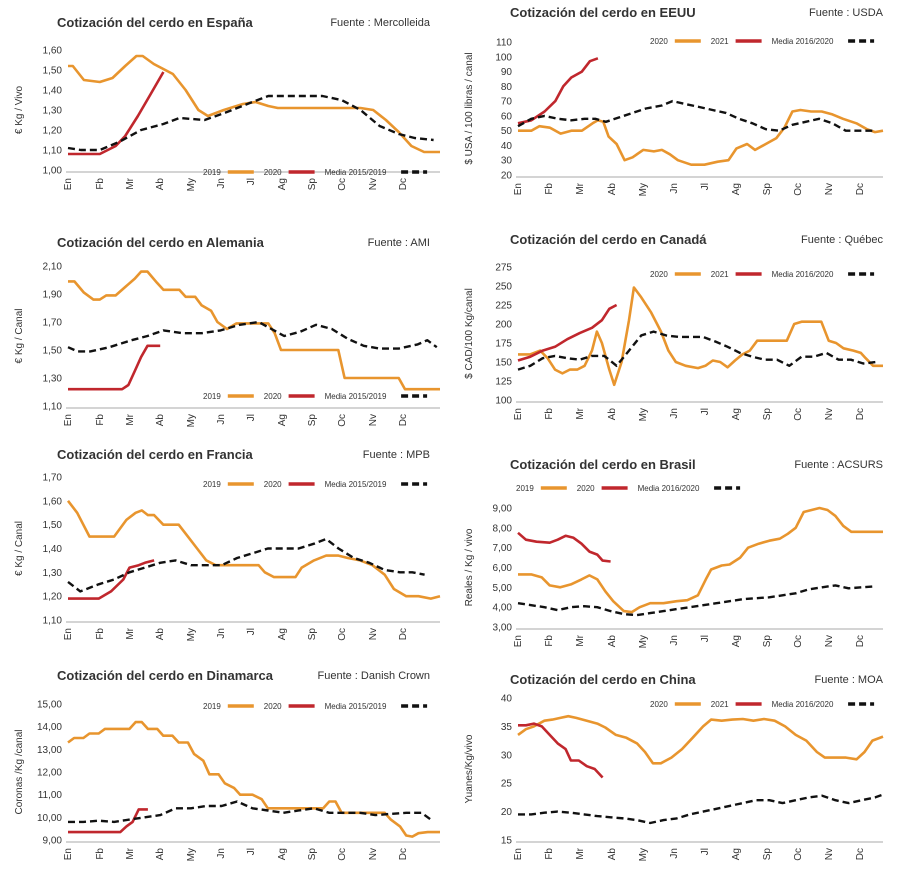 This screenshot has height=888, width=898. What do you see at coordinates (503, 344) in the screenshot?
I see `y-tick-label: 175` at bounding box center [503, 344].